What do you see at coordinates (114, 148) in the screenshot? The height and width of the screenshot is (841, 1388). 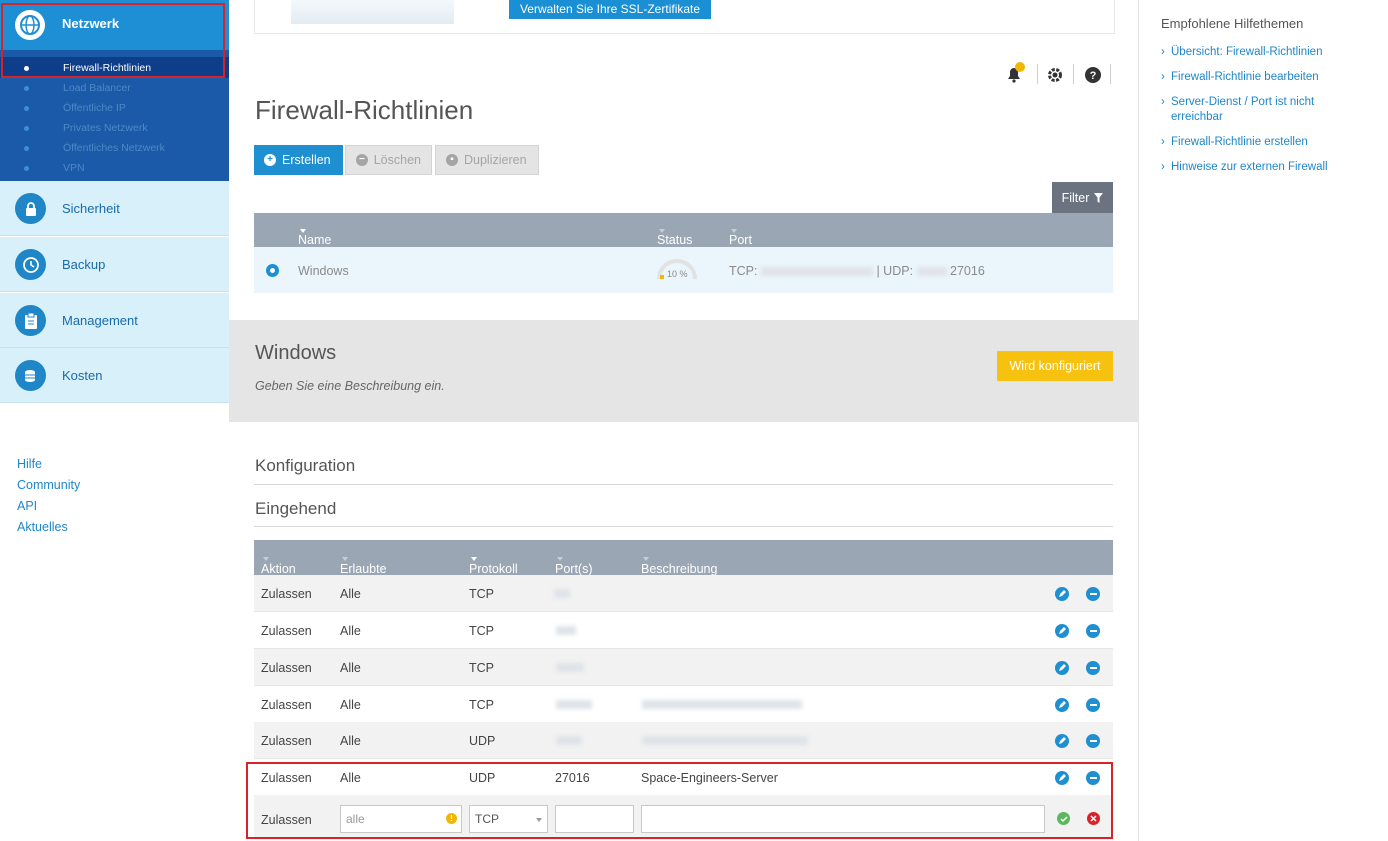 I see `subnav-public-network: Öffentliches Netzwerk` at bounding box center [114, 148].